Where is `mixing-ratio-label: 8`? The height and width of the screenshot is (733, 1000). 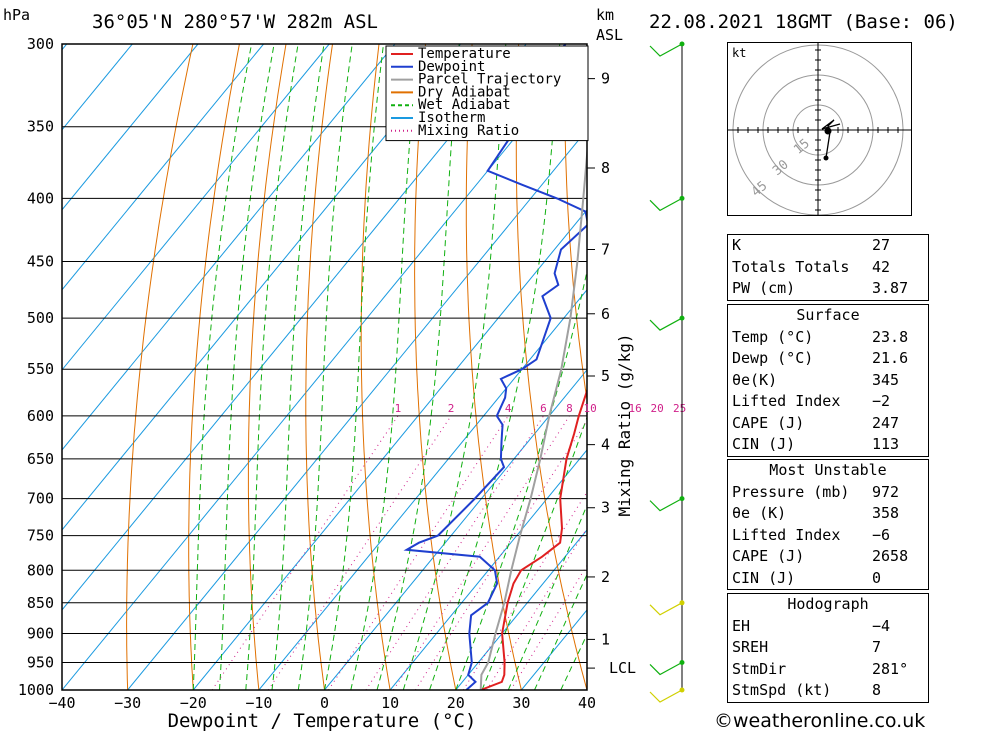
mixing-ratio-label: 8 is located at coordinates (569, 408).